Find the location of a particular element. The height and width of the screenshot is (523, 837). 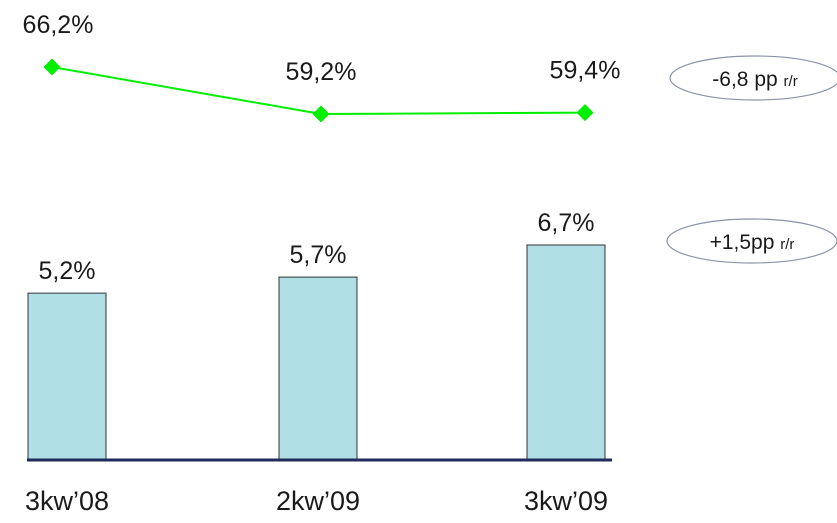

value-label: 6,7% is located at coordinates (566, 223).